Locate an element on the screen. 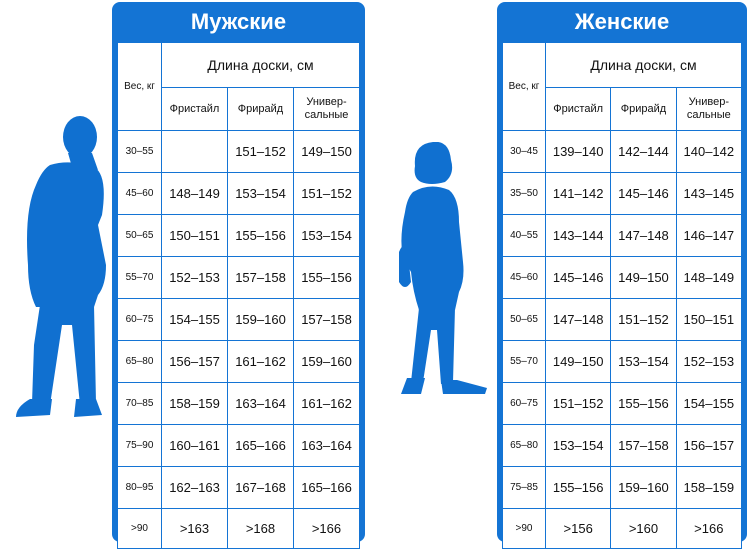 The width and height of the screenshot is (750, 549). weight-range: 40–55 is located at coordinates (524, 235).